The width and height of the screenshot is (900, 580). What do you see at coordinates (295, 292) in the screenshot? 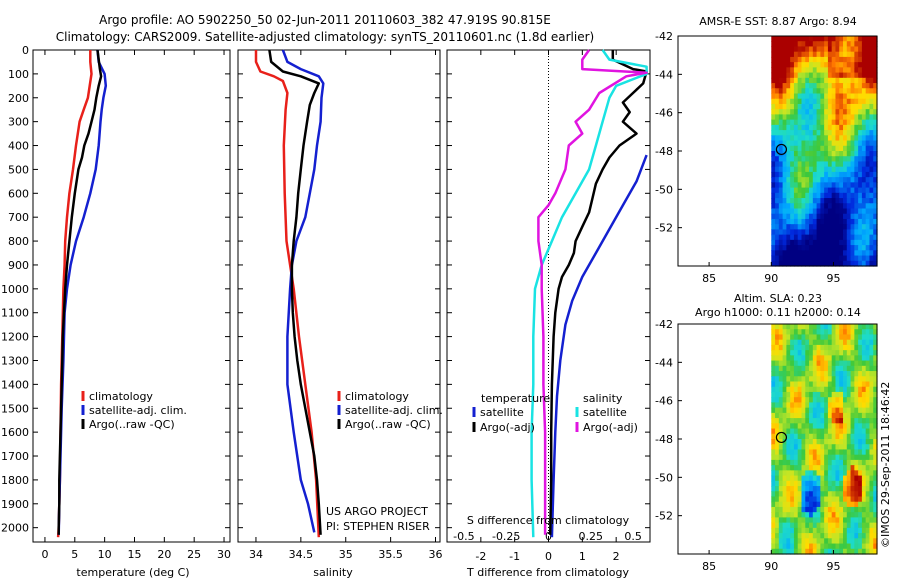
I see `series-line-argo` at bounding box center [295, 292].